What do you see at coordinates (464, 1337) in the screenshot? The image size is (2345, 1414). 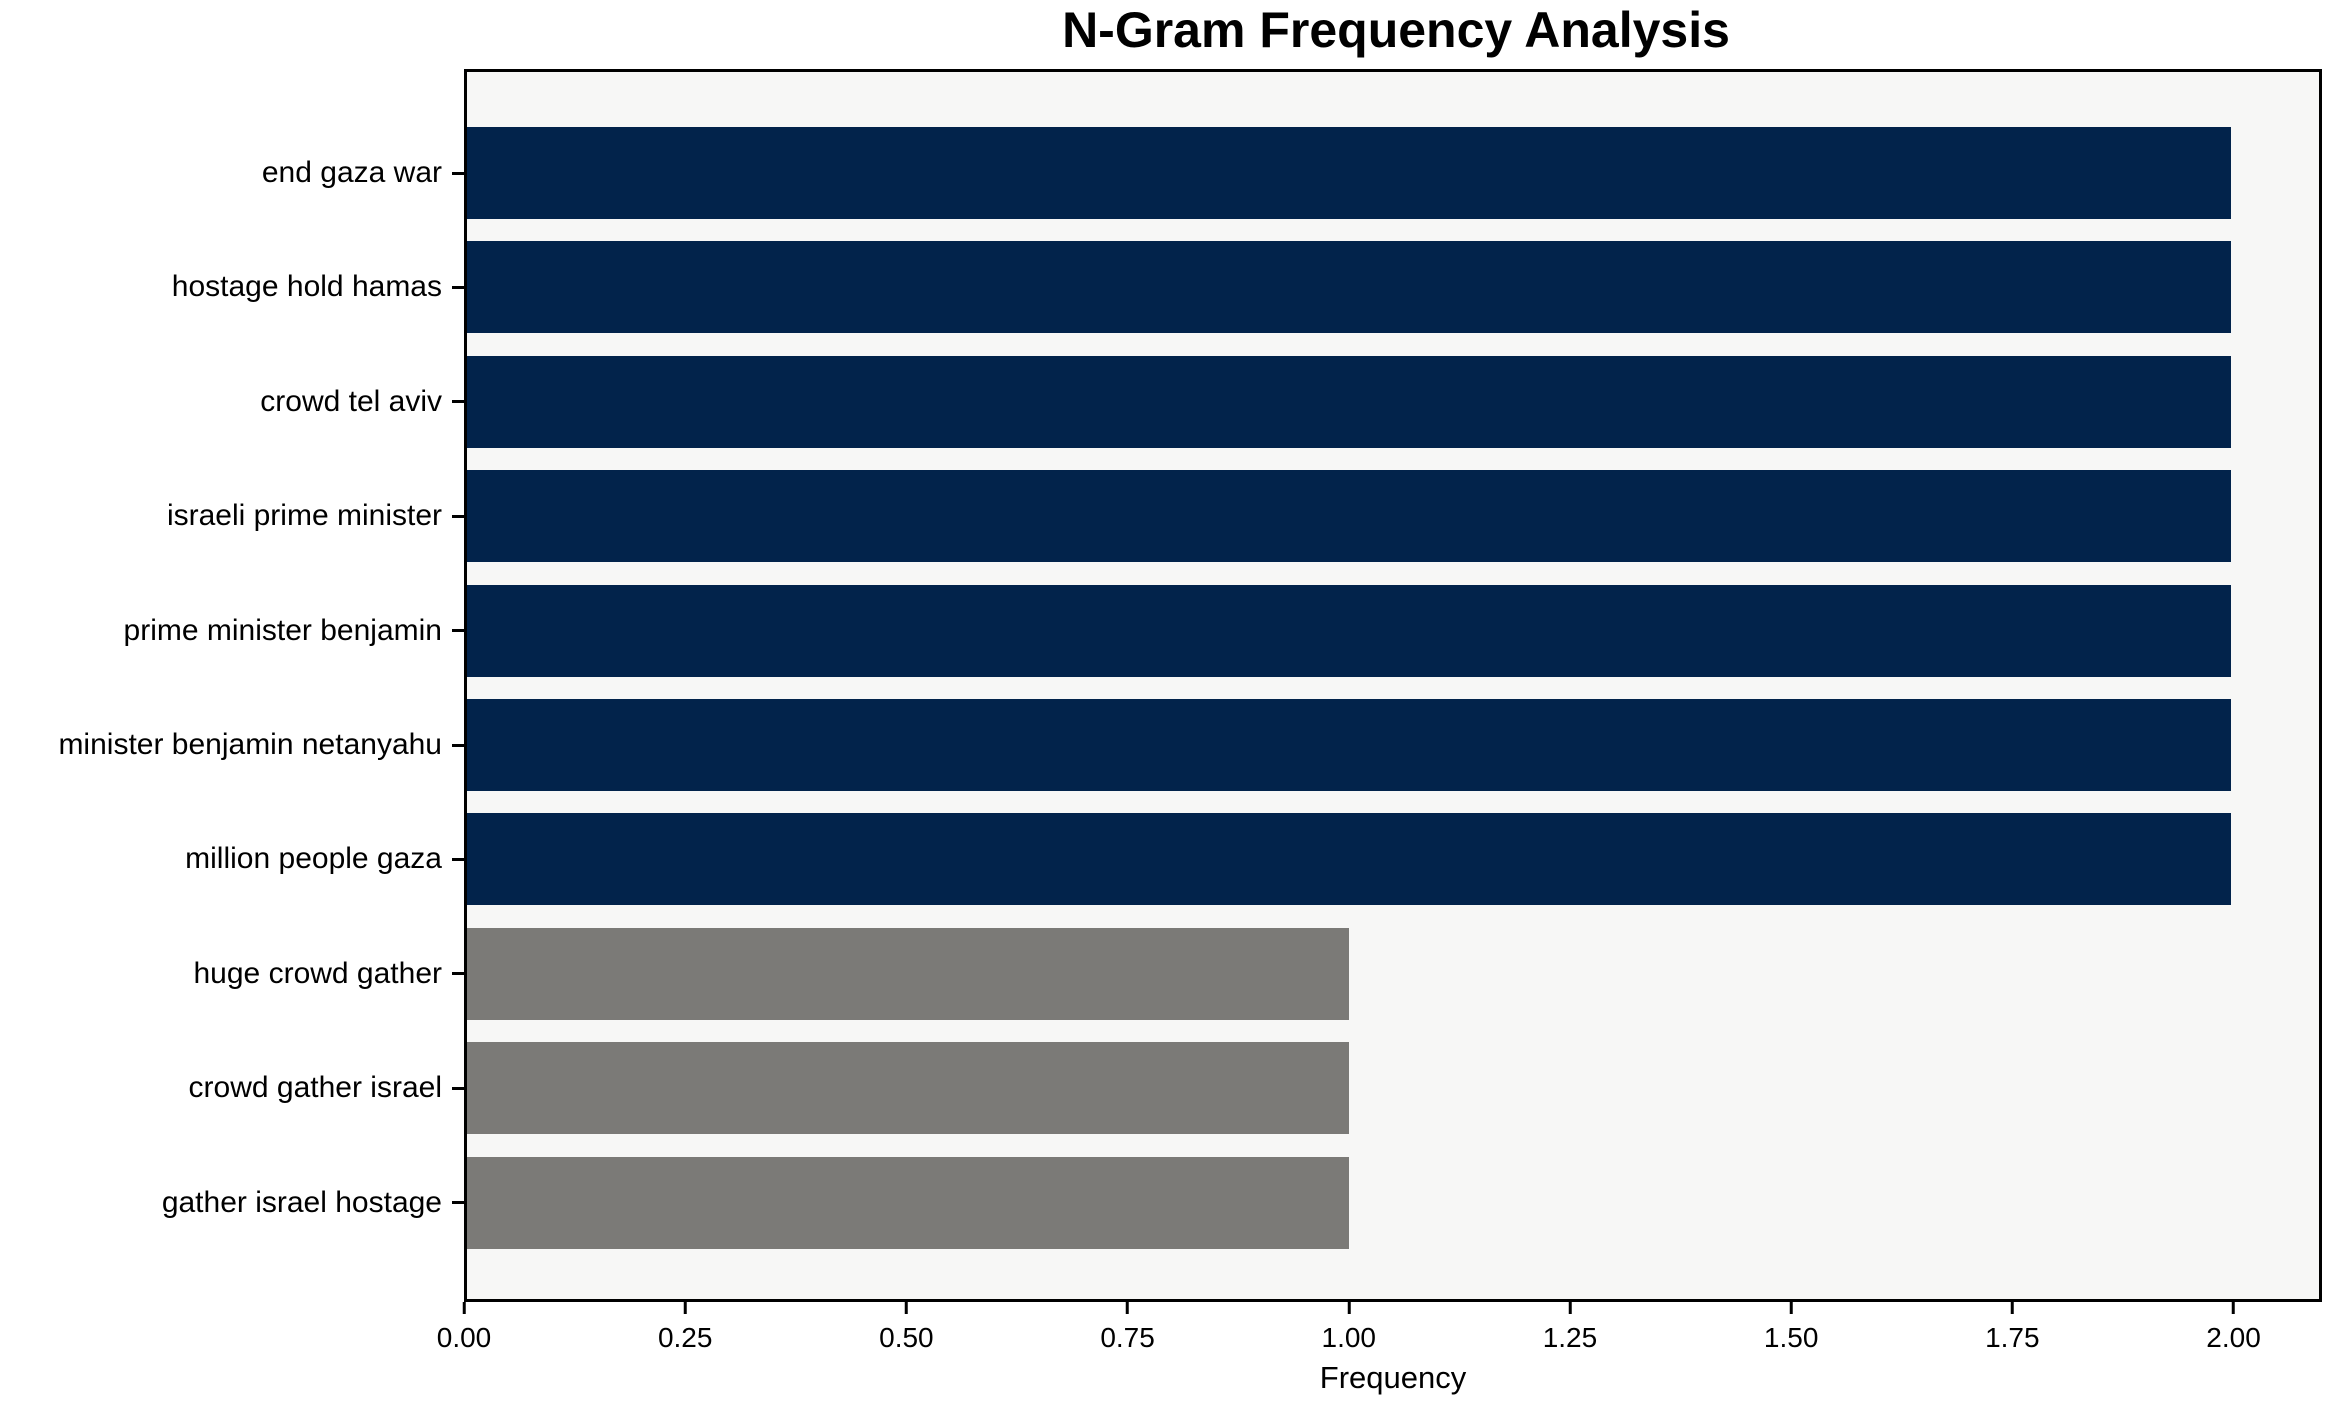 I see `x-axis-tick-label: 0.00` at bounding box center [464, 1337].